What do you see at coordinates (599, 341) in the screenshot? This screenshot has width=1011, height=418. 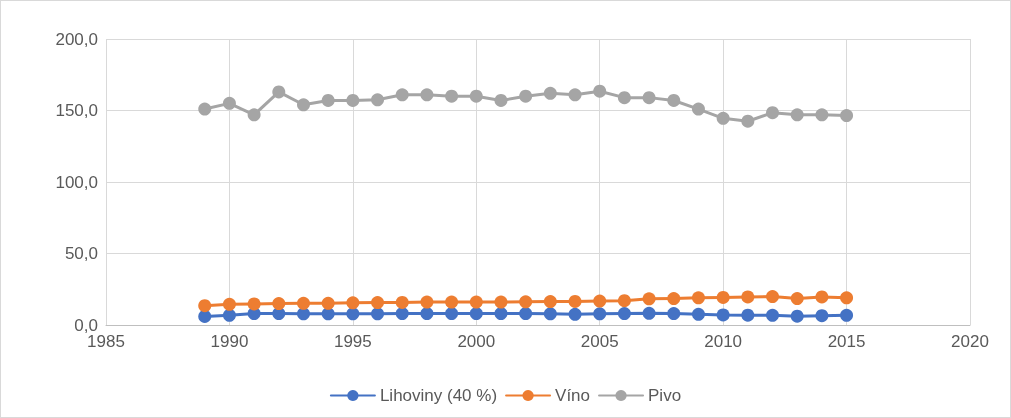 I see `x-tick-label: 2005` at bounding box center [599, 341].